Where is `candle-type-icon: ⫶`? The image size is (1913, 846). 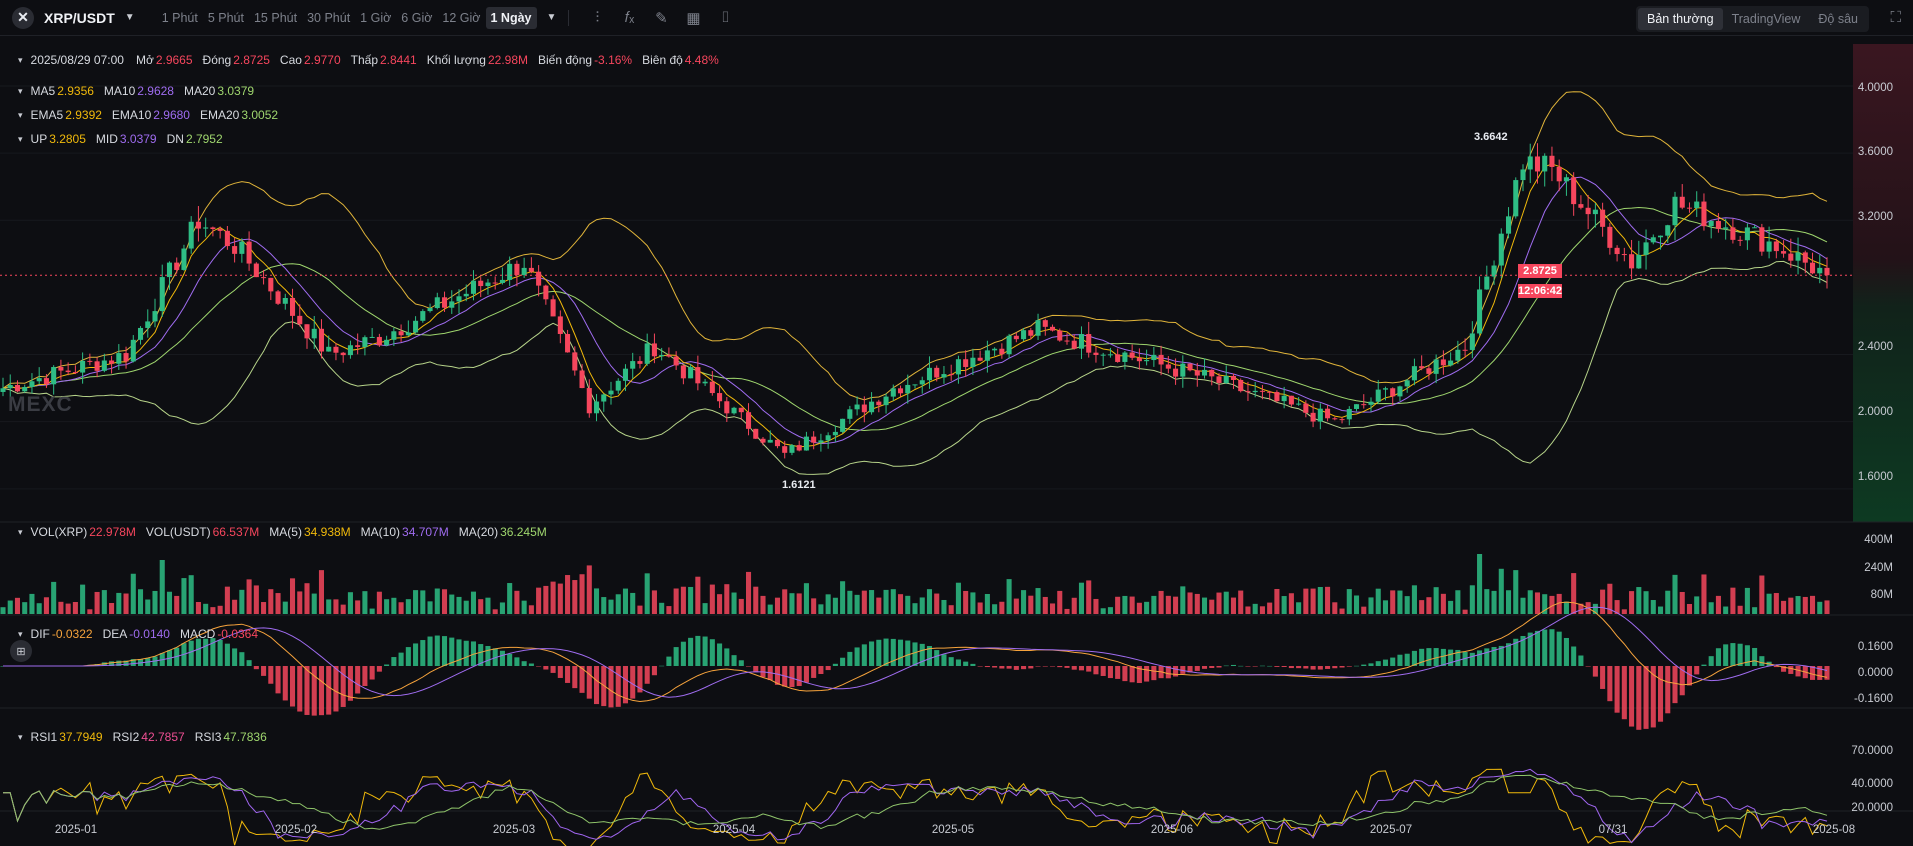
candle-type-icon: ⫶ is located at coordinates (597, 17).